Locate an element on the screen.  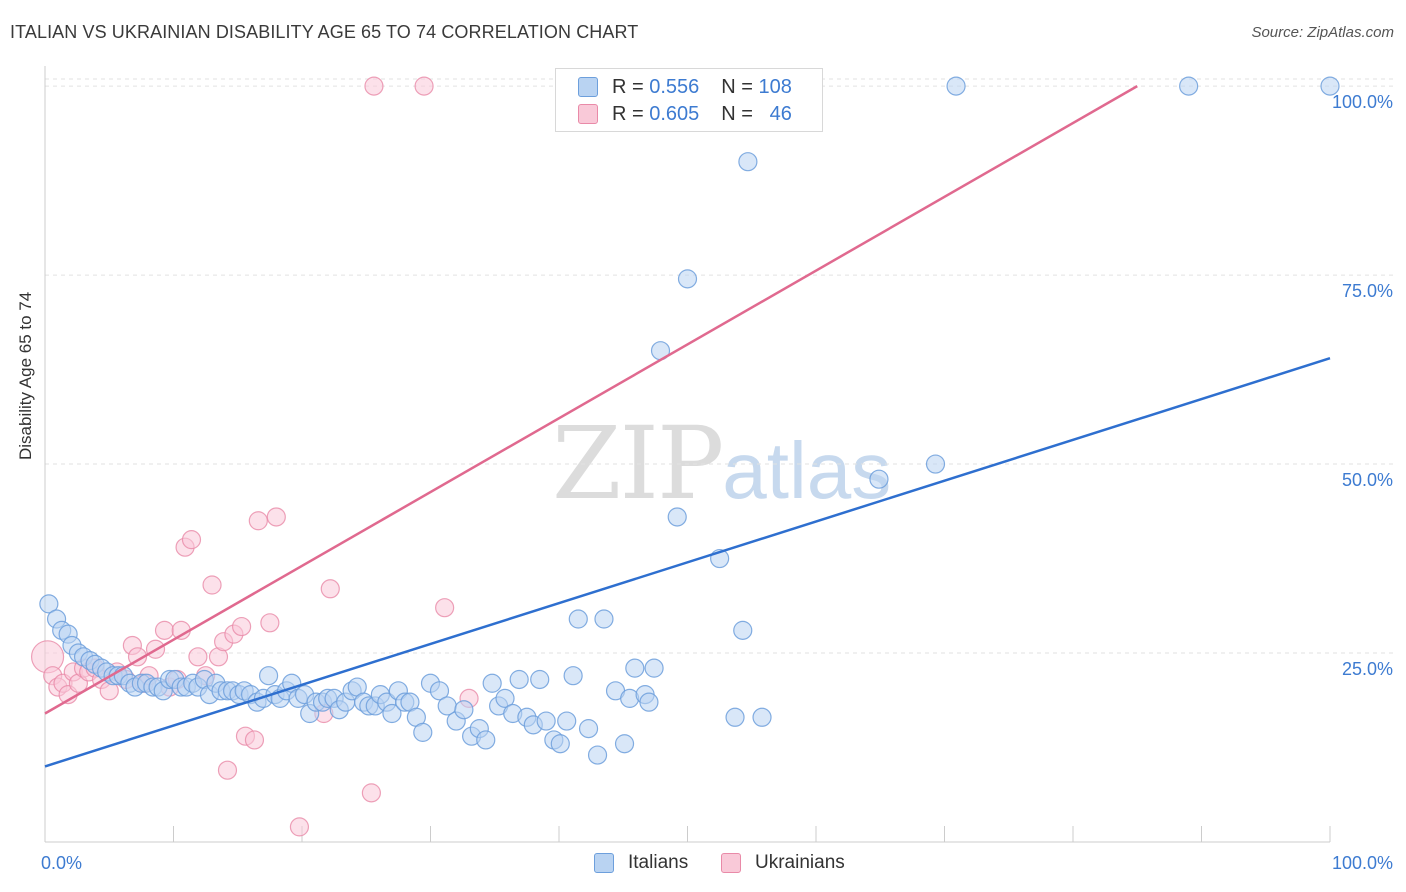
legend-label-italians: Italians is located at coordinates (658, 862).